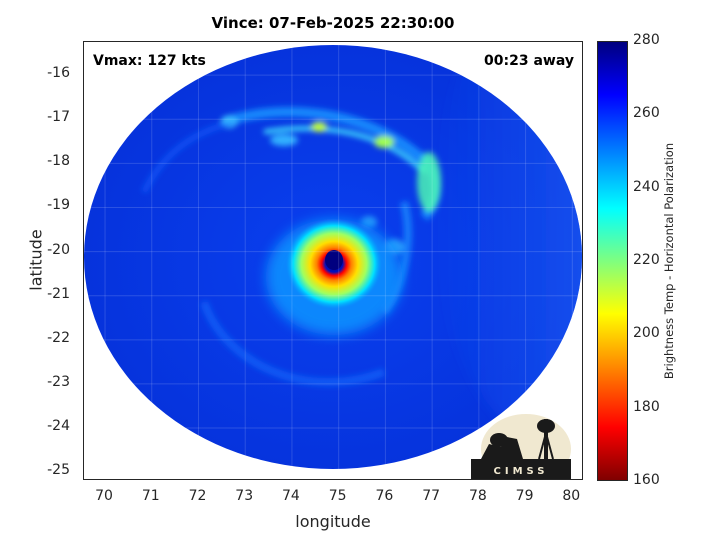  Describe the element at coordinates (150, 496) in the screenshot. I see `x-tick-label: 71` at that location.